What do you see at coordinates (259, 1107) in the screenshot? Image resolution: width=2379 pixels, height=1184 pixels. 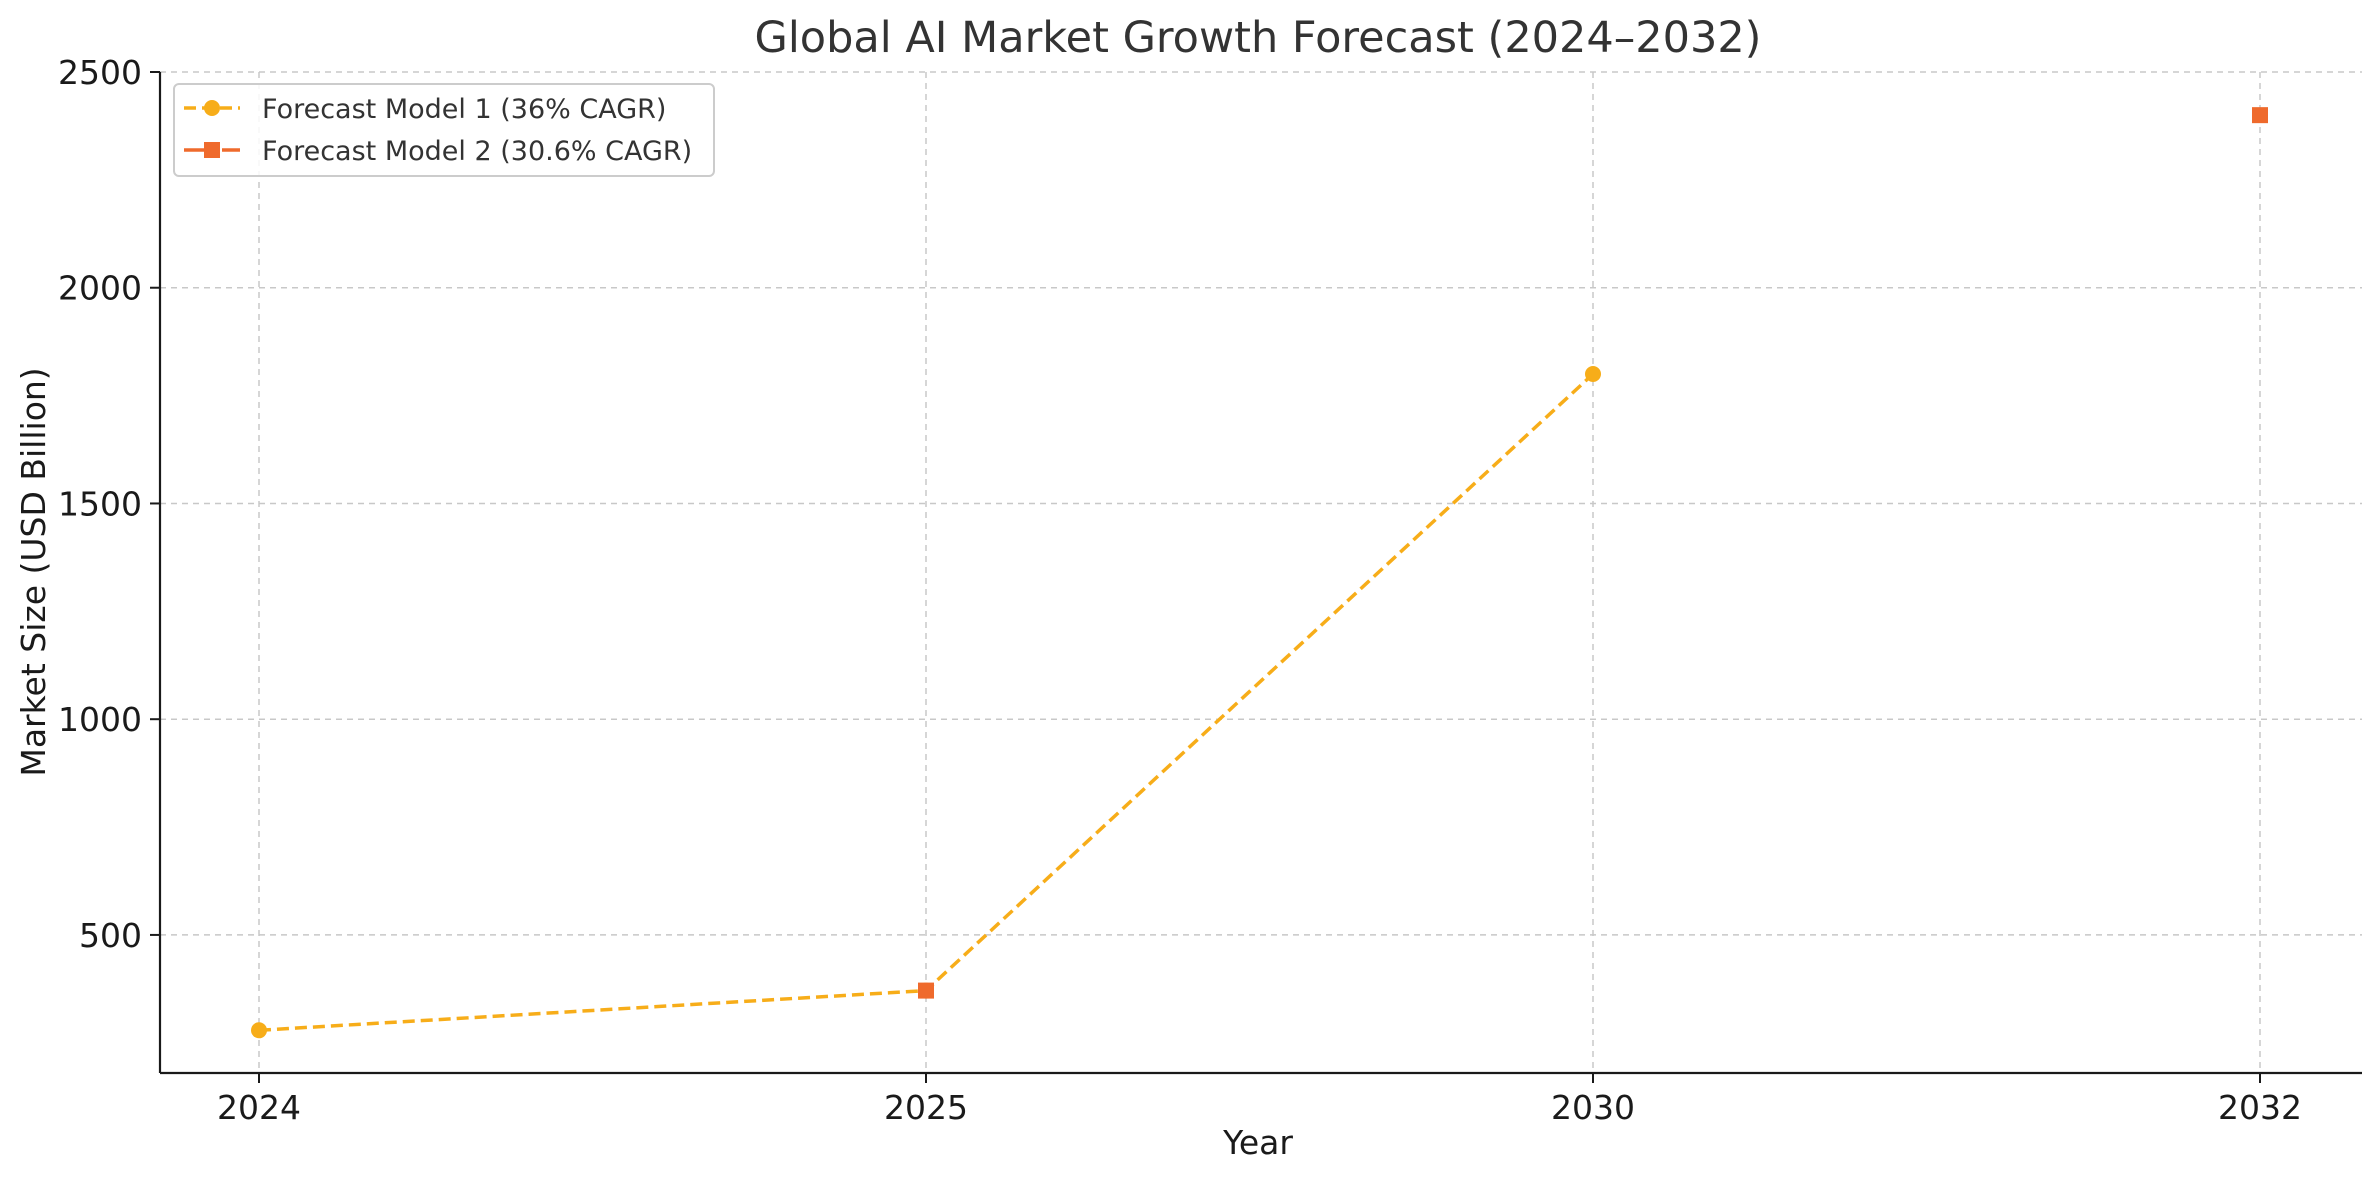 I see `x-tick-label: 2024` at bounding box center [259, 1107].